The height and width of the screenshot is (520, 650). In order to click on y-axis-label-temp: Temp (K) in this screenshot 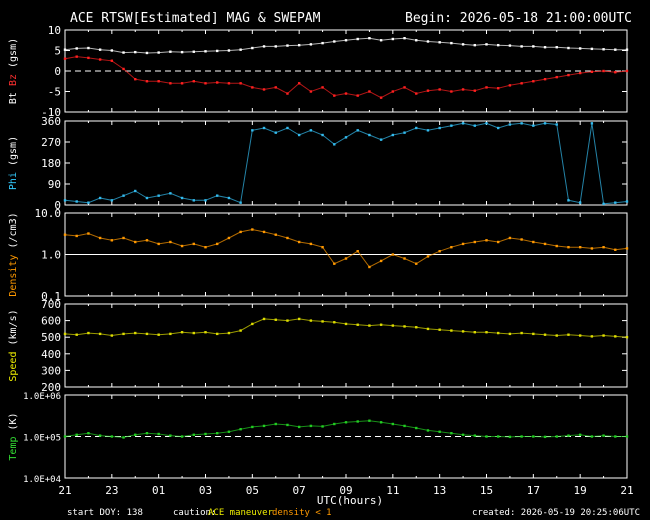, I will do `click(13, 436)`.